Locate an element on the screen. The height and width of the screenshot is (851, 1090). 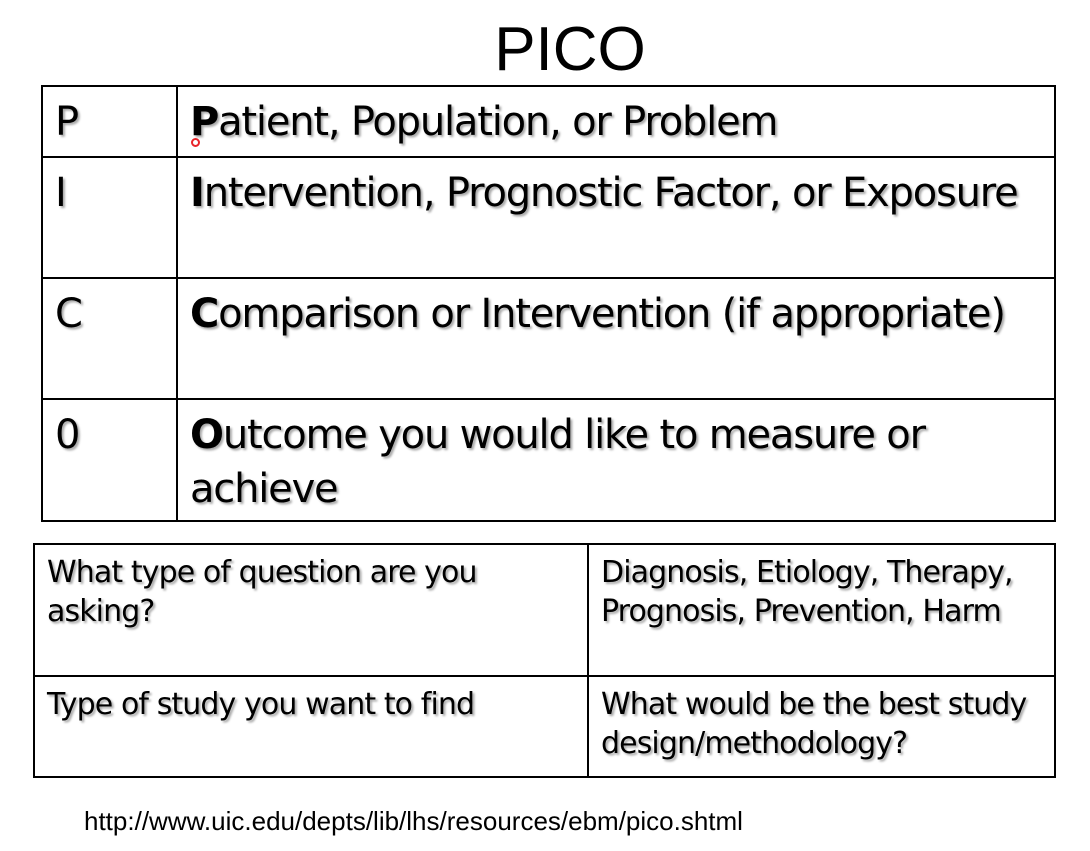
question-type-prompt: What type of question are you asking? is located at coordinates (311, 610).